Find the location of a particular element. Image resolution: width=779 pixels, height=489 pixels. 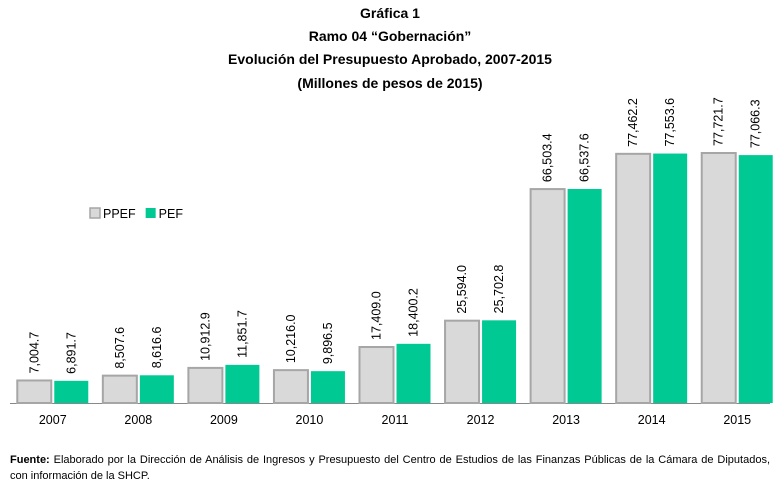

value-label: 11,851.7 is located at coordinates (242, 334).